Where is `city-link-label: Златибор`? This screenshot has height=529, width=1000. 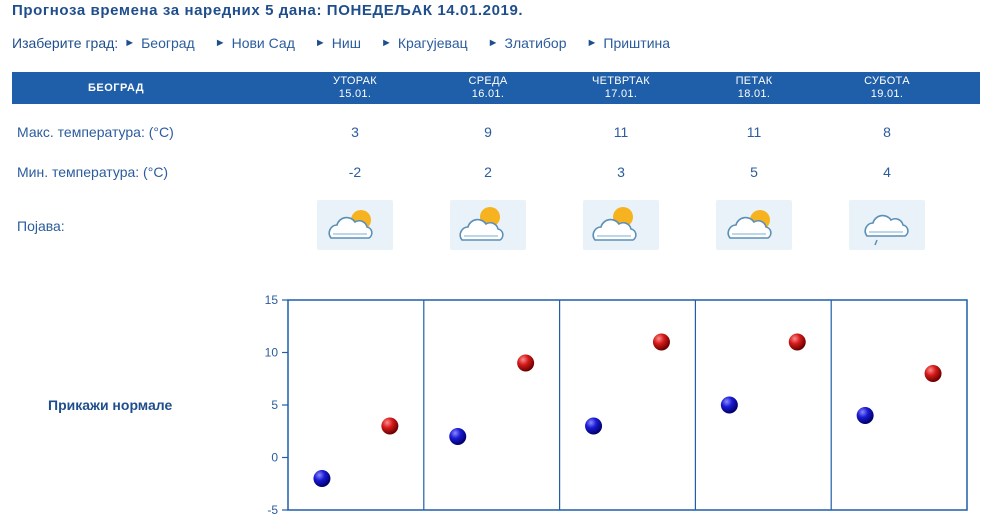 city-link-label: Златибор is located at coordinates (535, 43).